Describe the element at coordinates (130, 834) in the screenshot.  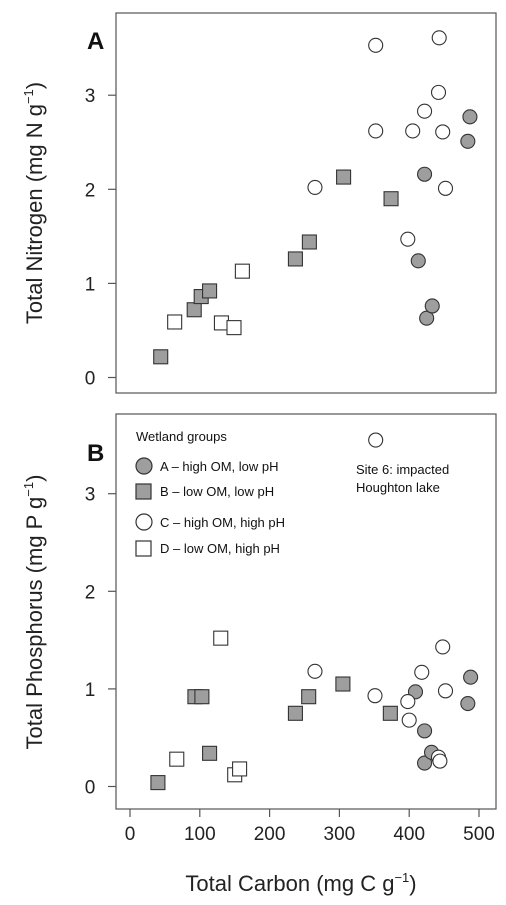
I see `x-tick-label: 0` at that location.